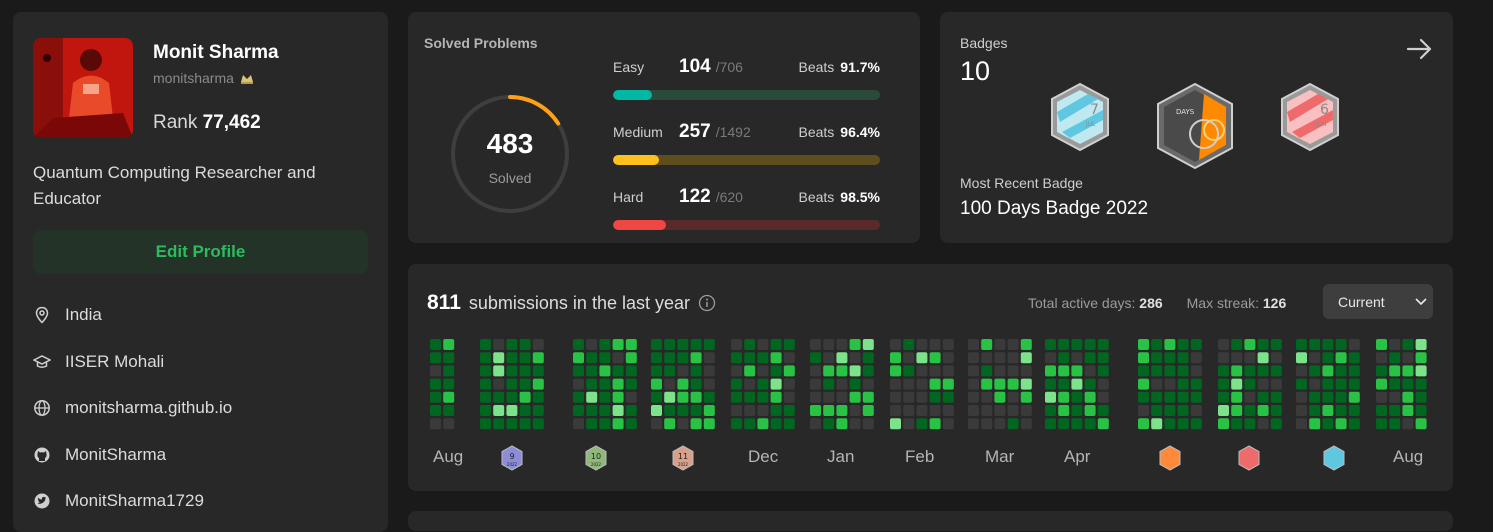 The image size is (1493, 532). What do you see at coordinates (1170, 458) in the screenshot?
I see `monthly-badge-icon` at bounding box center [1170, 458].